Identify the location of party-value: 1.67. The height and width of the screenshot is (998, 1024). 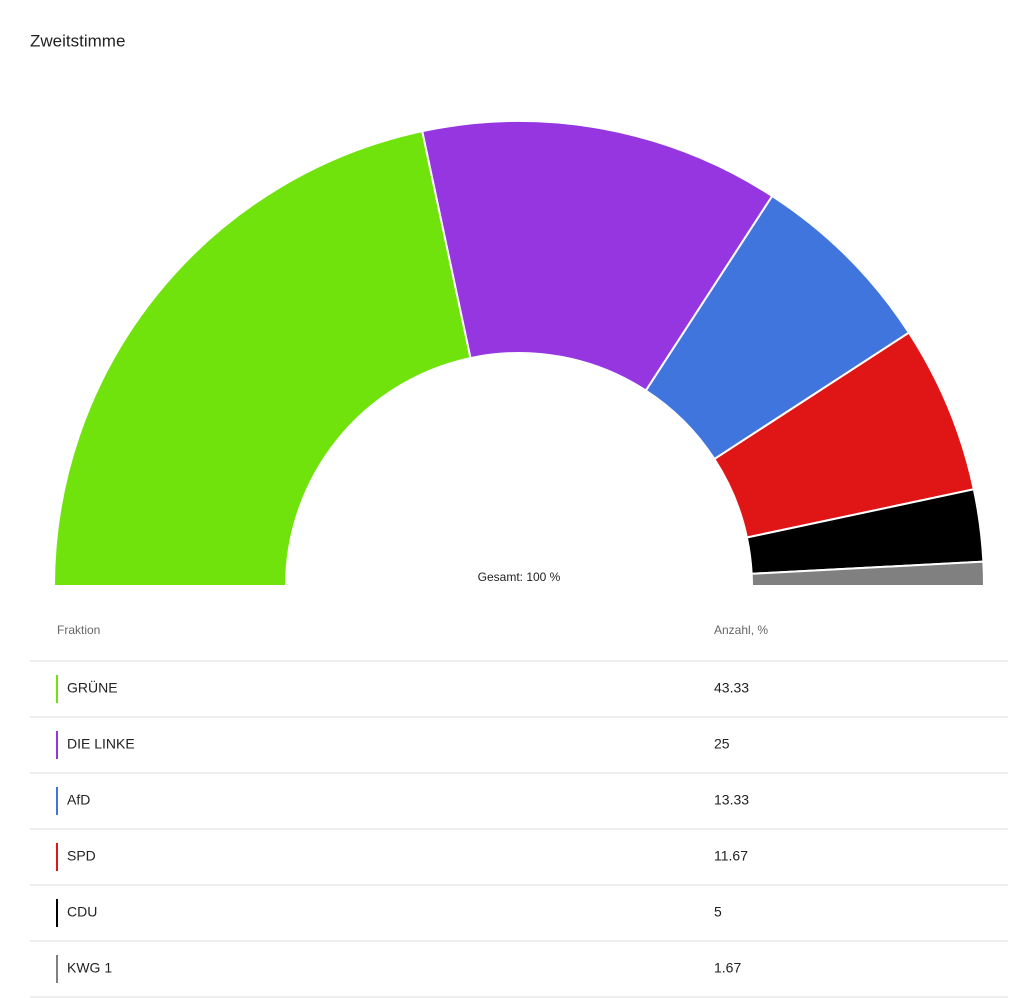
(727, 968).